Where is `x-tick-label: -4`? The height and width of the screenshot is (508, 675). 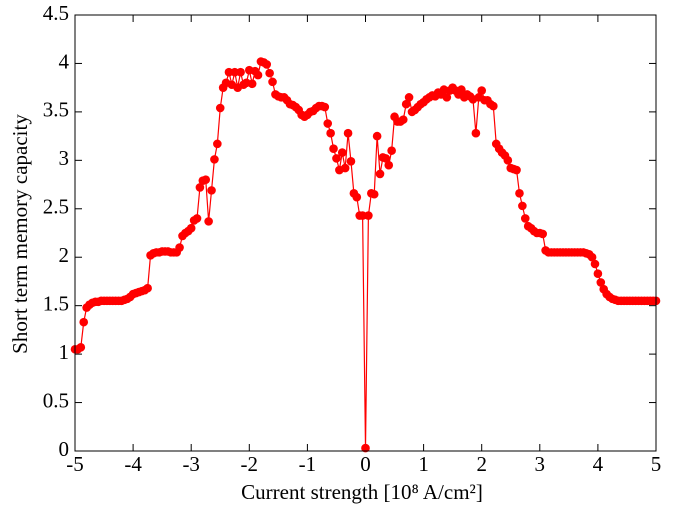 x-tick-label: -4 is located at coordinates (133, 464).